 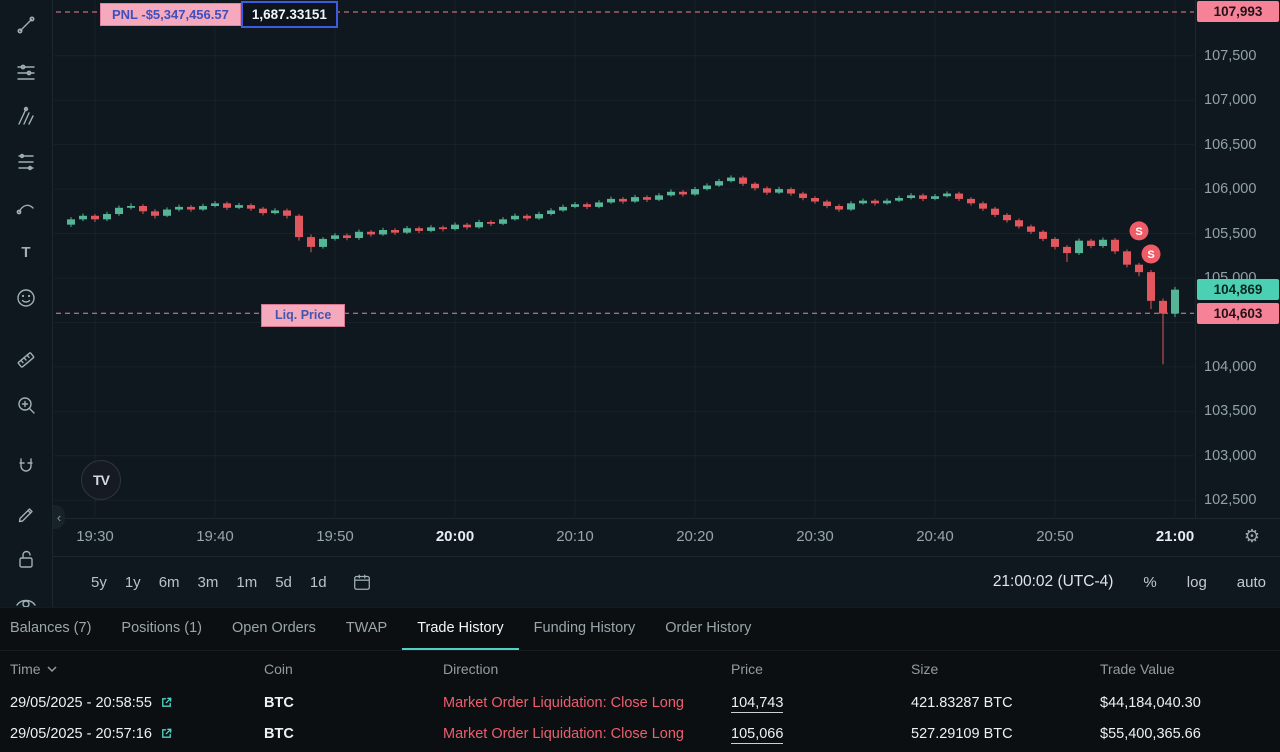 I want to click on lock-icon, so click(x=26, y=559).